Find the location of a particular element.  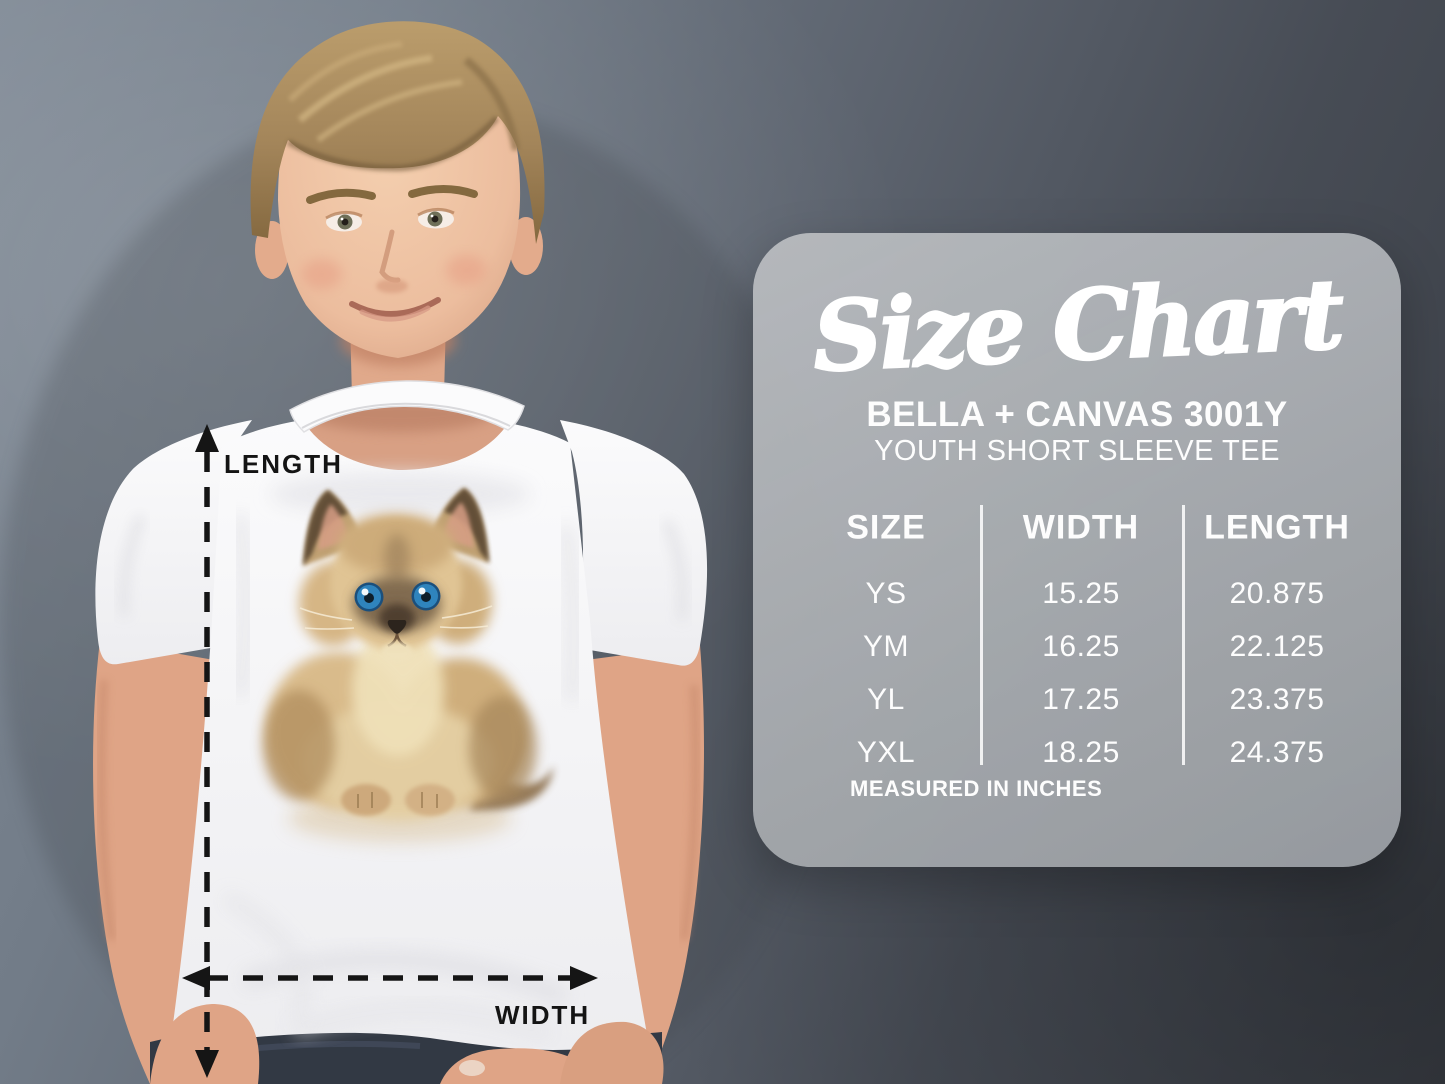

measurement-units-note: MEASURED IN INCHES is located at coordinates (976, 788).